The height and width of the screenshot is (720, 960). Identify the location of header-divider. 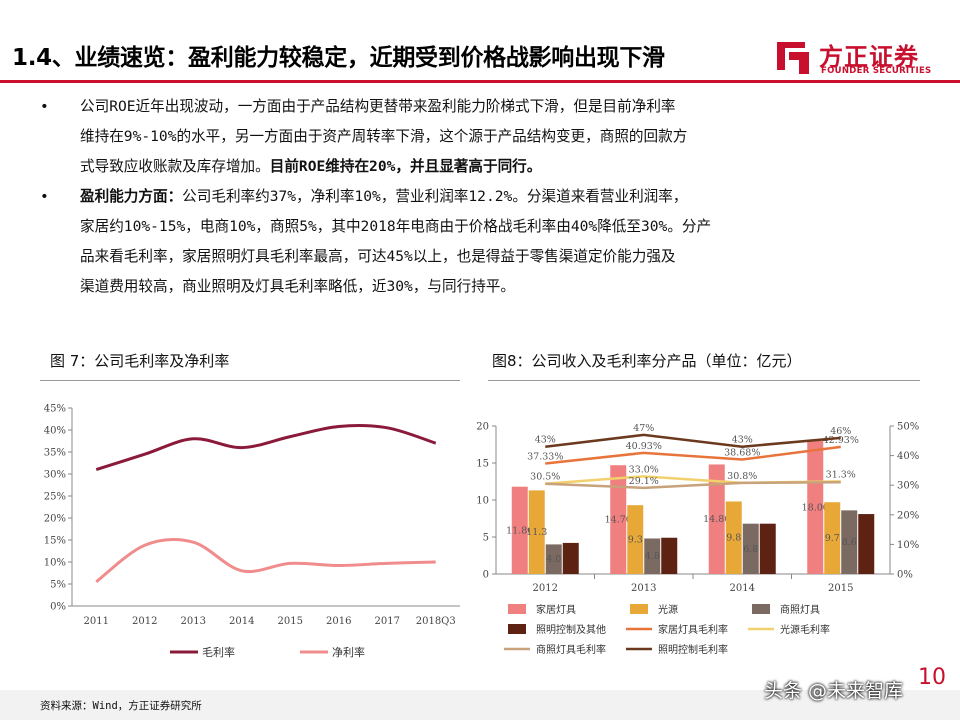
(480, 81).